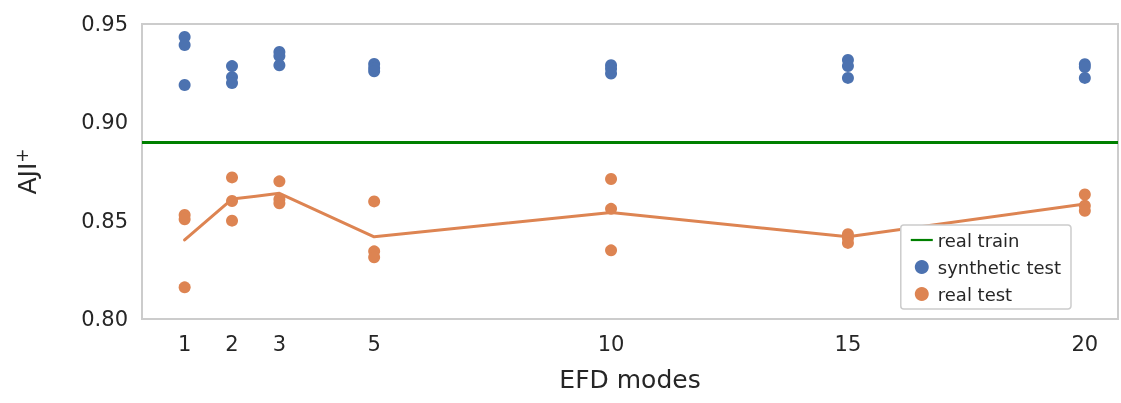 This screenshot has height=403, width=1121. Describe the element at coordinates (999, 267) in the screenshot. I see `legend-label: synthetic test` at that location.